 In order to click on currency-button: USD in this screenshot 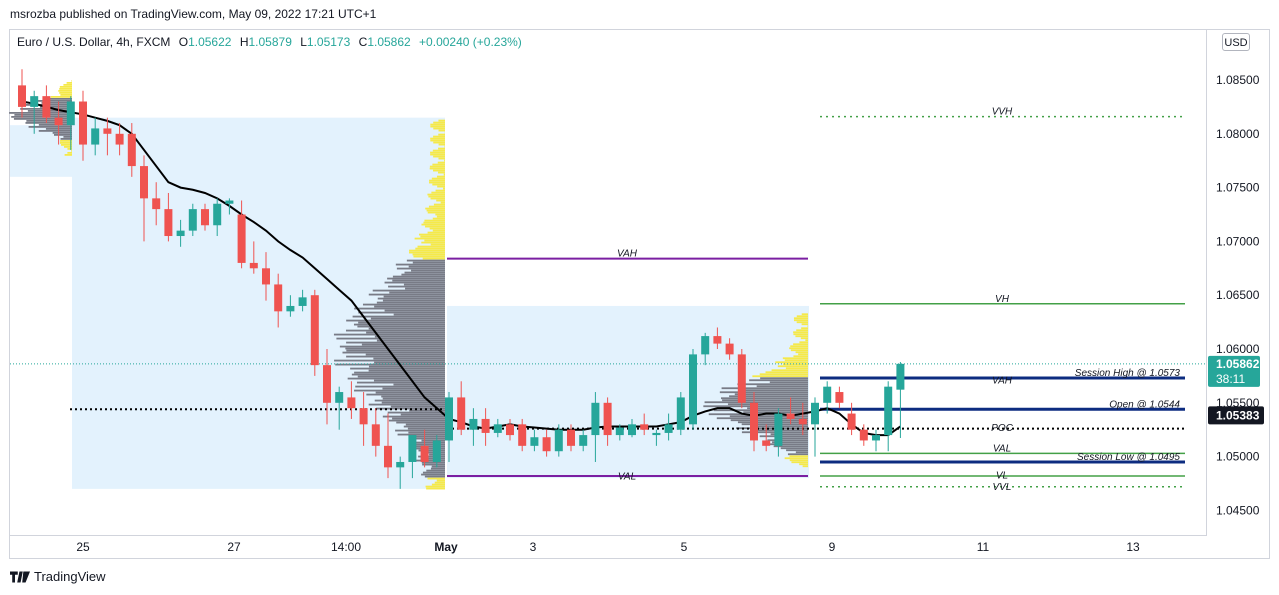, I will do `click(1236, 42)`.